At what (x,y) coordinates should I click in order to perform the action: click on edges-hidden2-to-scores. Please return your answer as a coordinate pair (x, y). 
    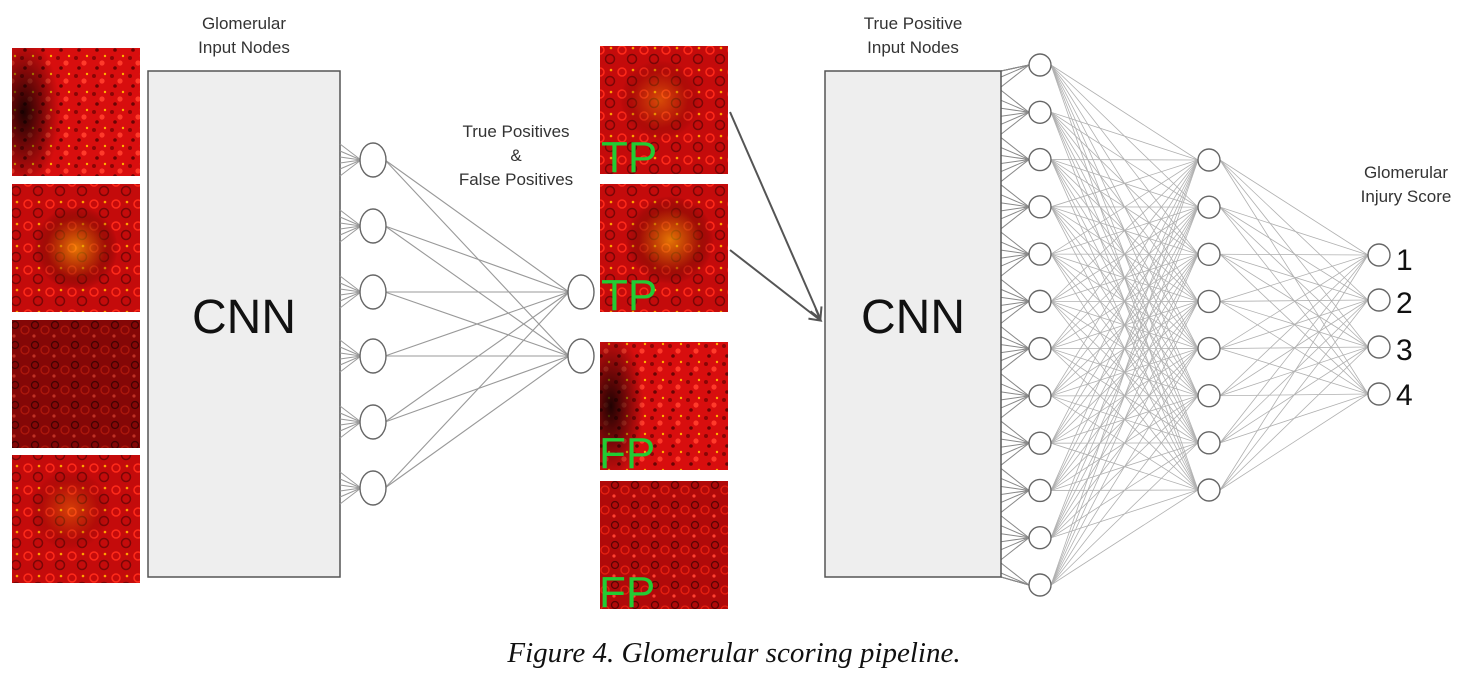
    Looking at the image, I should click on (1294, 325).